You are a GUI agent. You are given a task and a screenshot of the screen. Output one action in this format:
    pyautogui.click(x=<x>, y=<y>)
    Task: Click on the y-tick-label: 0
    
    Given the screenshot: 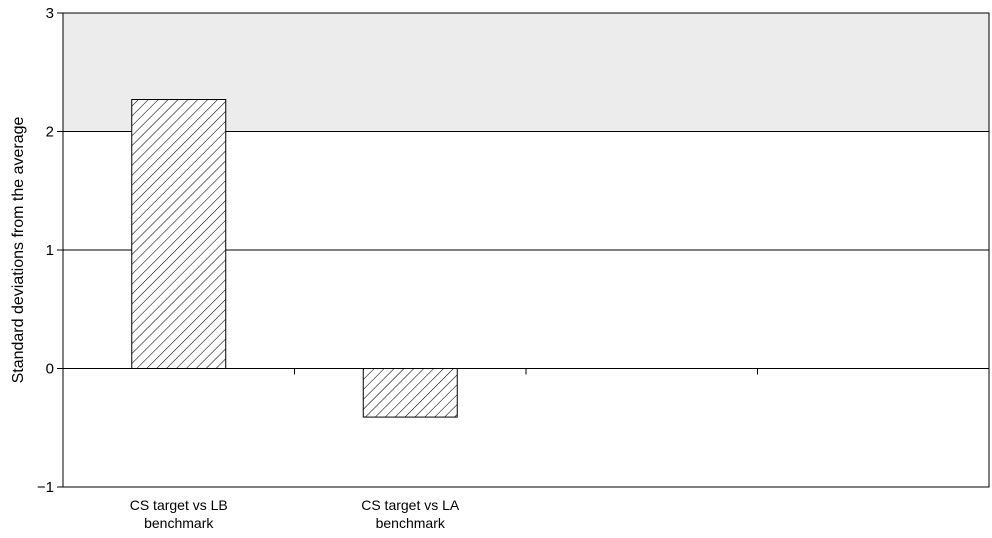 What is the action you would take?
    pyautogui.click(x=50, y=369)
    